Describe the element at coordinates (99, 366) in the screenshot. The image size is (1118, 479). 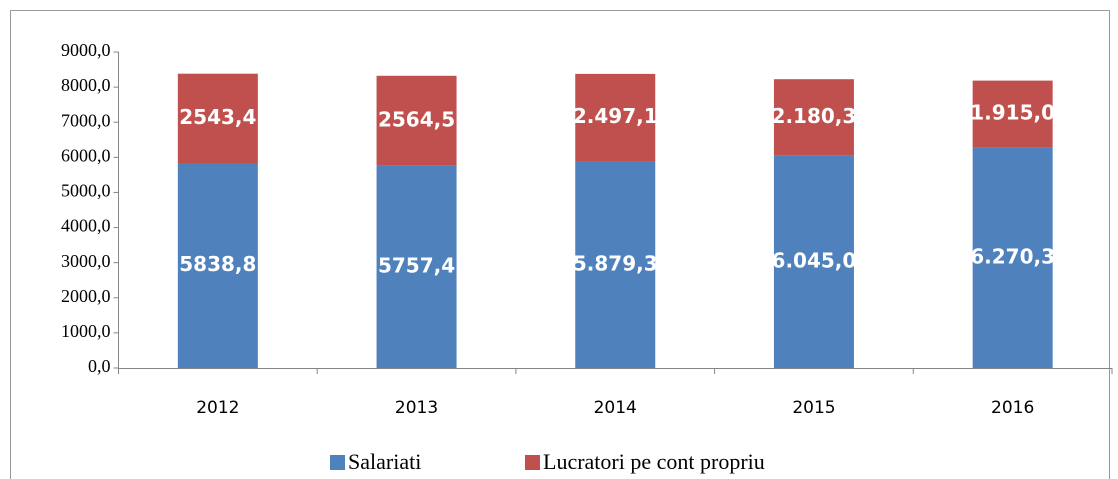
I see `y-tick-label: 0,0` at that location.